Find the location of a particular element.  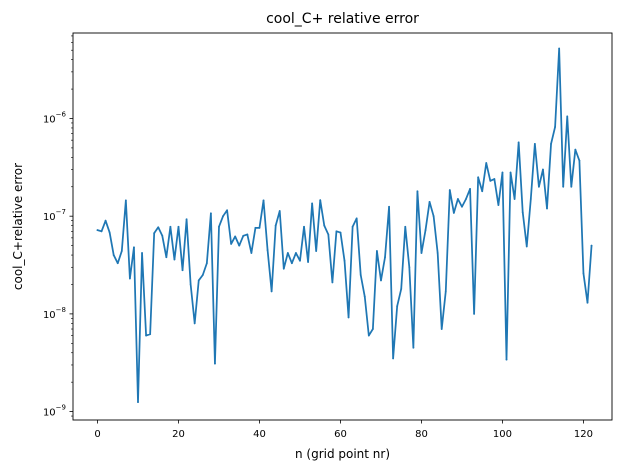

x-tick-label: 40 is located at coordinates (259, 434).